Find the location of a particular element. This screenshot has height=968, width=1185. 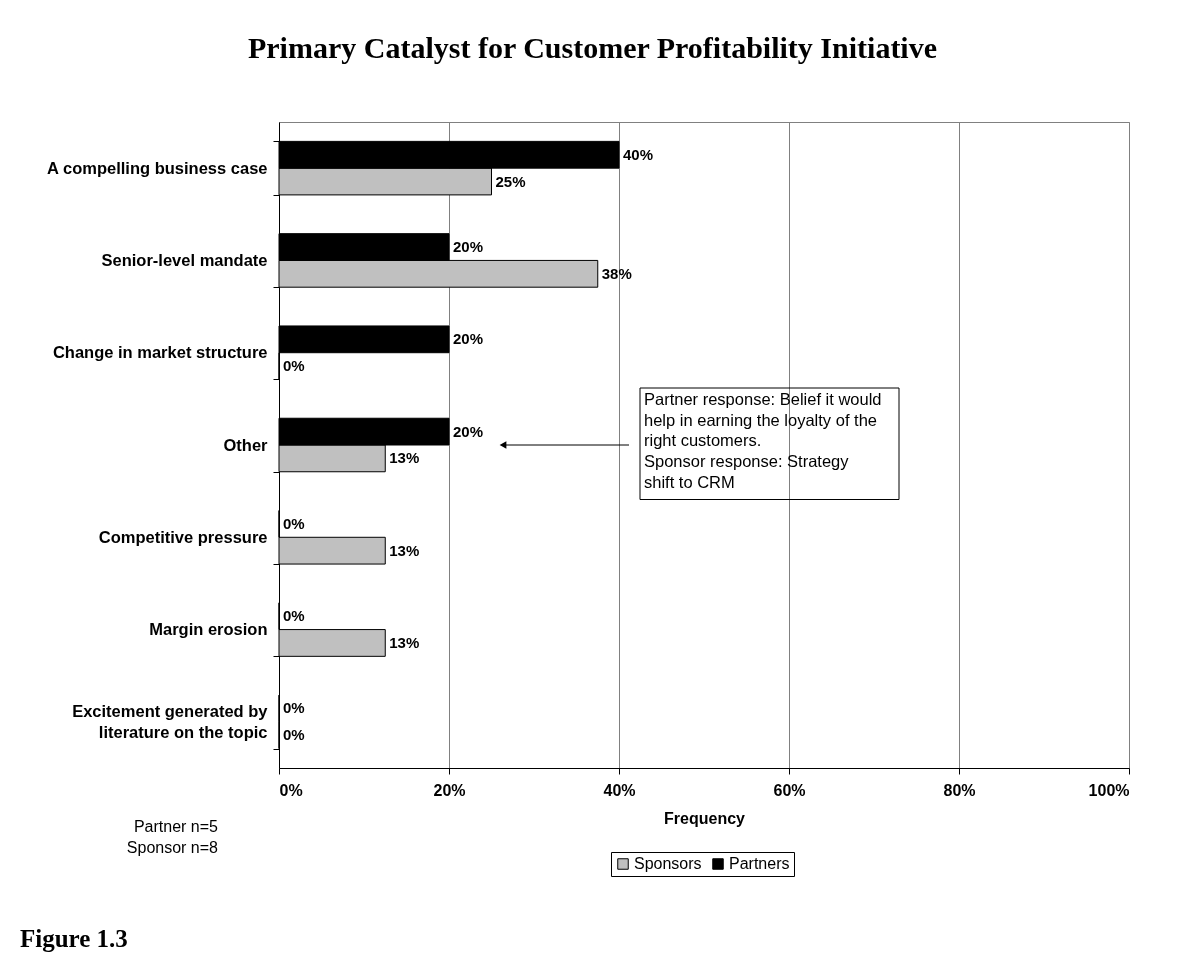

text: Partner n=5 is located at coordinates (176, 826).